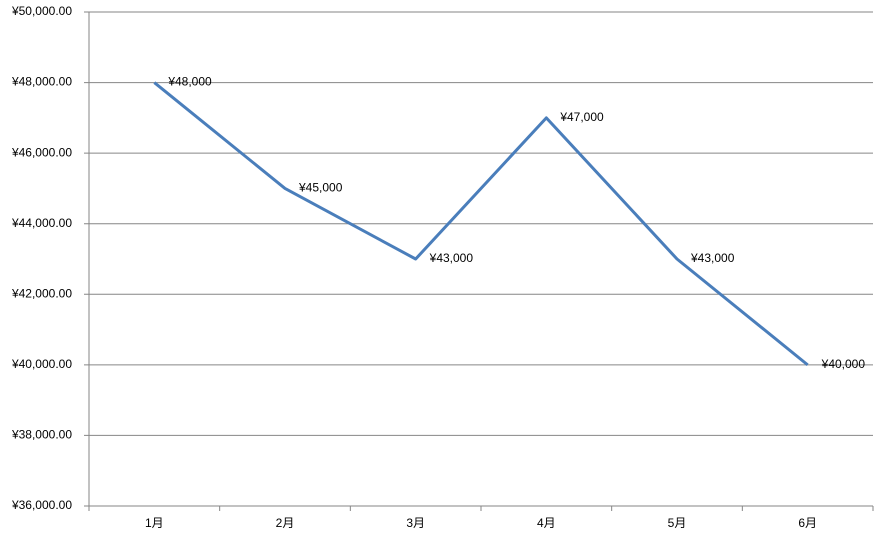 Image resolution: width=884 pixels, height=543 pixels. What do you see at coordinates (41, 11) in the screenshot?
I see `y-tick-label: ¥50,000.00` at bounding box center [41, 11].